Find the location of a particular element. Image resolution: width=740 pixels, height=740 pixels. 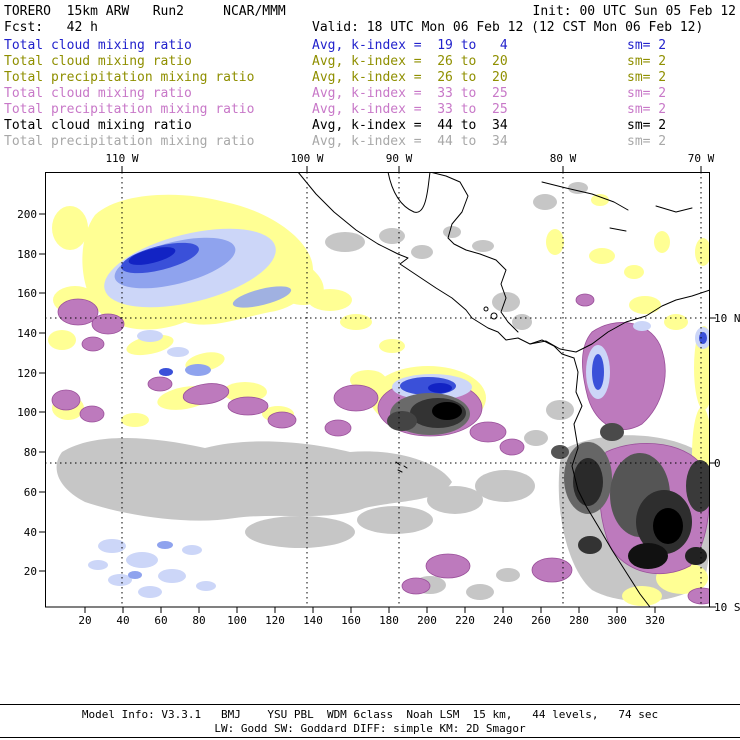

lon-label: 90 W is located at coordinates (399, 158).